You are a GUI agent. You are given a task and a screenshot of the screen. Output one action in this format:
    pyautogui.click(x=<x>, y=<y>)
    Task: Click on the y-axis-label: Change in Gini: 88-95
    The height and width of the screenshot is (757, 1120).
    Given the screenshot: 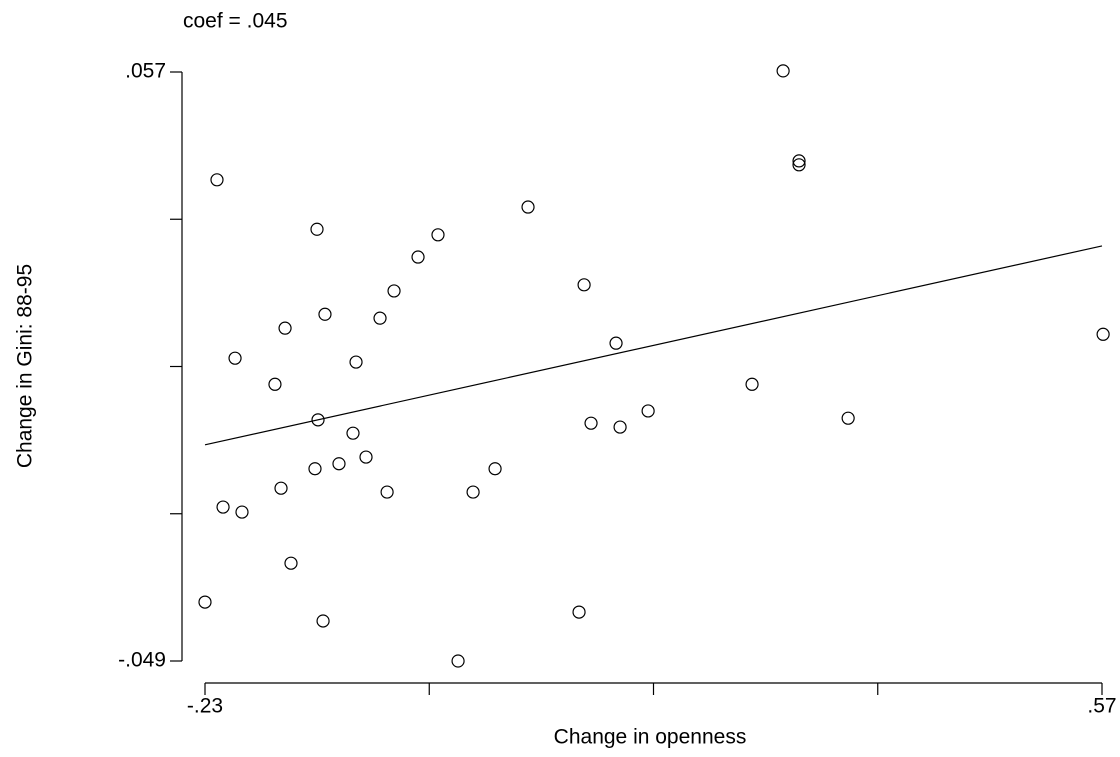 What is the action you would take?
    pyautogui.click(x=25, y=366)
    